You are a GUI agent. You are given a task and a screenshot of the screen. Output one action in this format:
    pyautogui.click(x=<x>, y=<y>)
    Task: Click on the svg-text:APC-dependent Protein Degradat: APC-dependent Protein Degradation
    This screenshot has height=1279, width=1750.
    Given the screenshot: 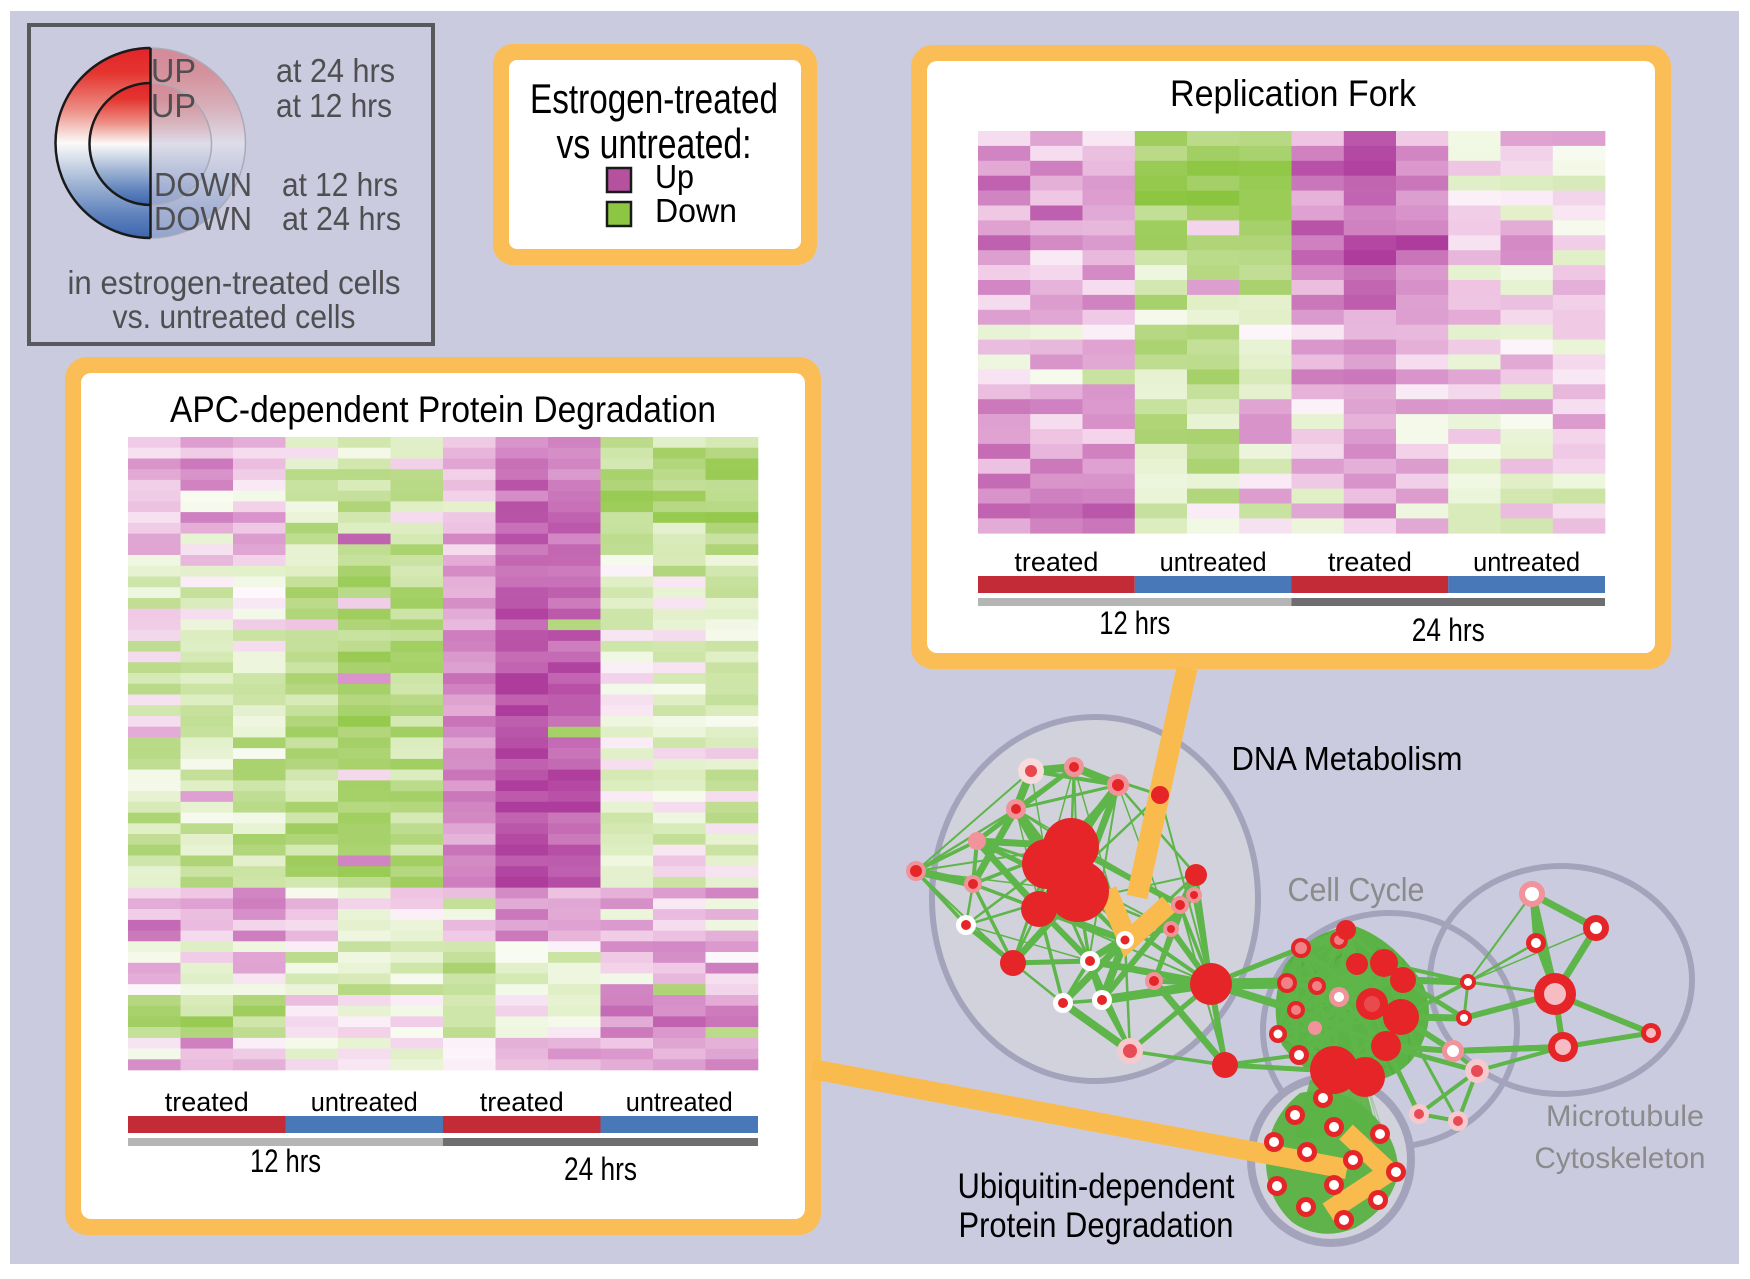 What is the action you would take?
    pyautogui.click(x=443, y=409)
    